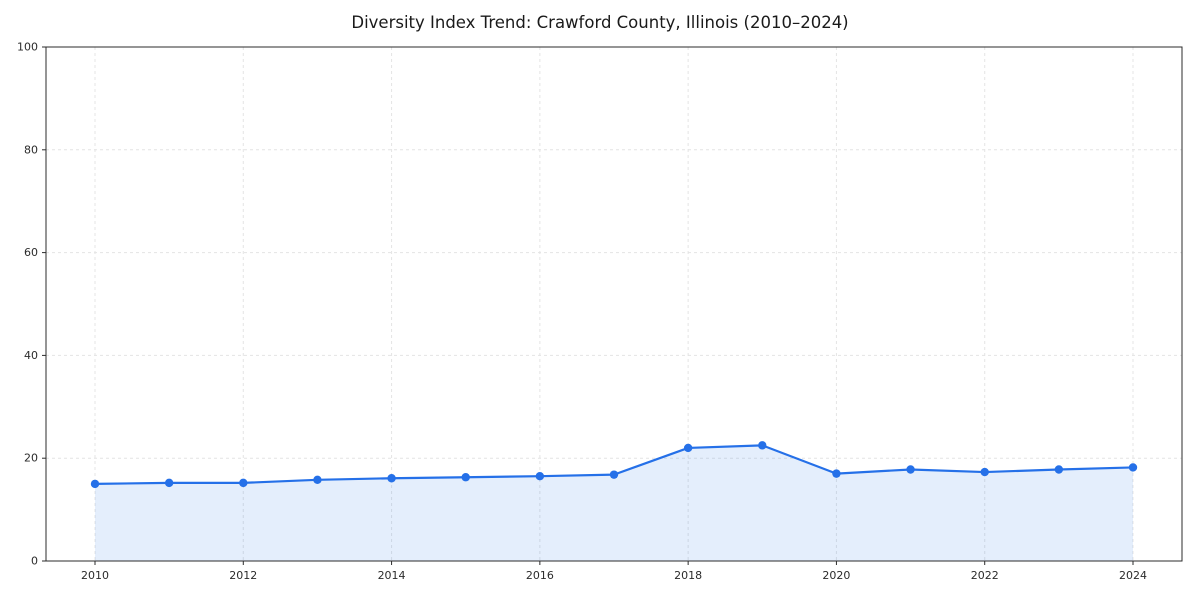 This screenshot has width=1200, height=600. What do you see at coordinates (31, 149) in the screenshot?
I see `y-tick-label: 80` at bounding box center [31, 149].